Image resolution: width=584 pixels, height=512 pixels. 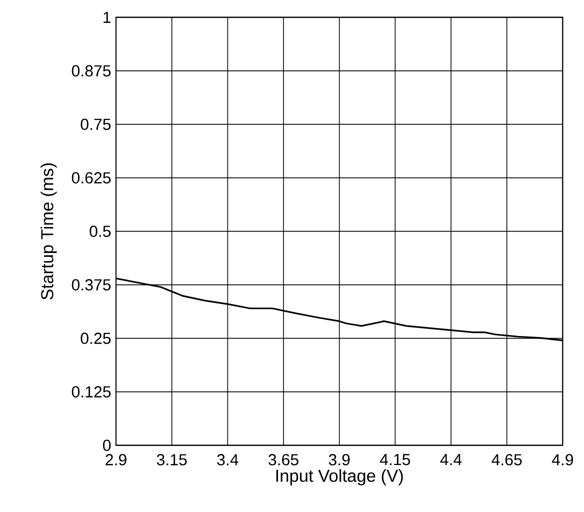 I want to click on y-tick-label: 0.375, so click(x=91, y=284).